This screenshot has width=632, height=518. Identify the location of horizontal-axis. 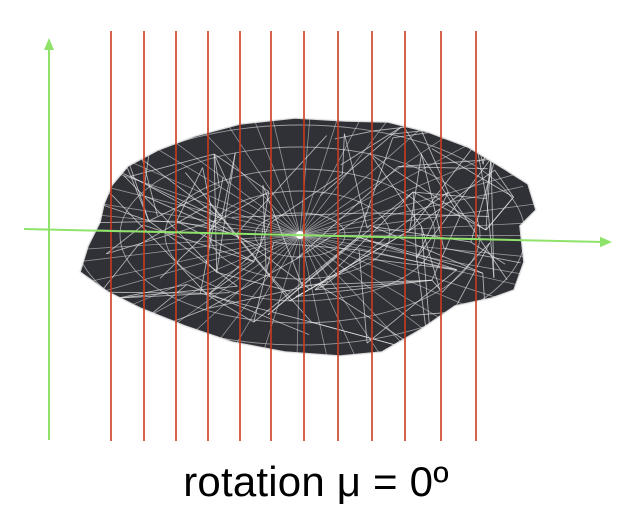
(314, 235).